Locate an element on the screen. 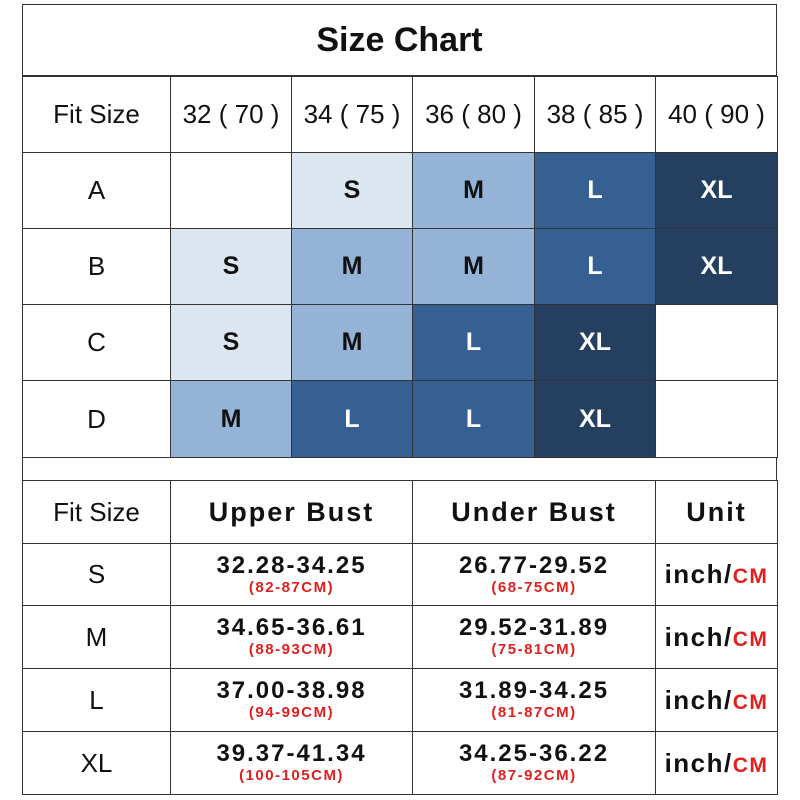 The width and height of the screenshot is (800, 800). upper-bust-inch: 37.00-38.98 is located at coordinates (291, 690).